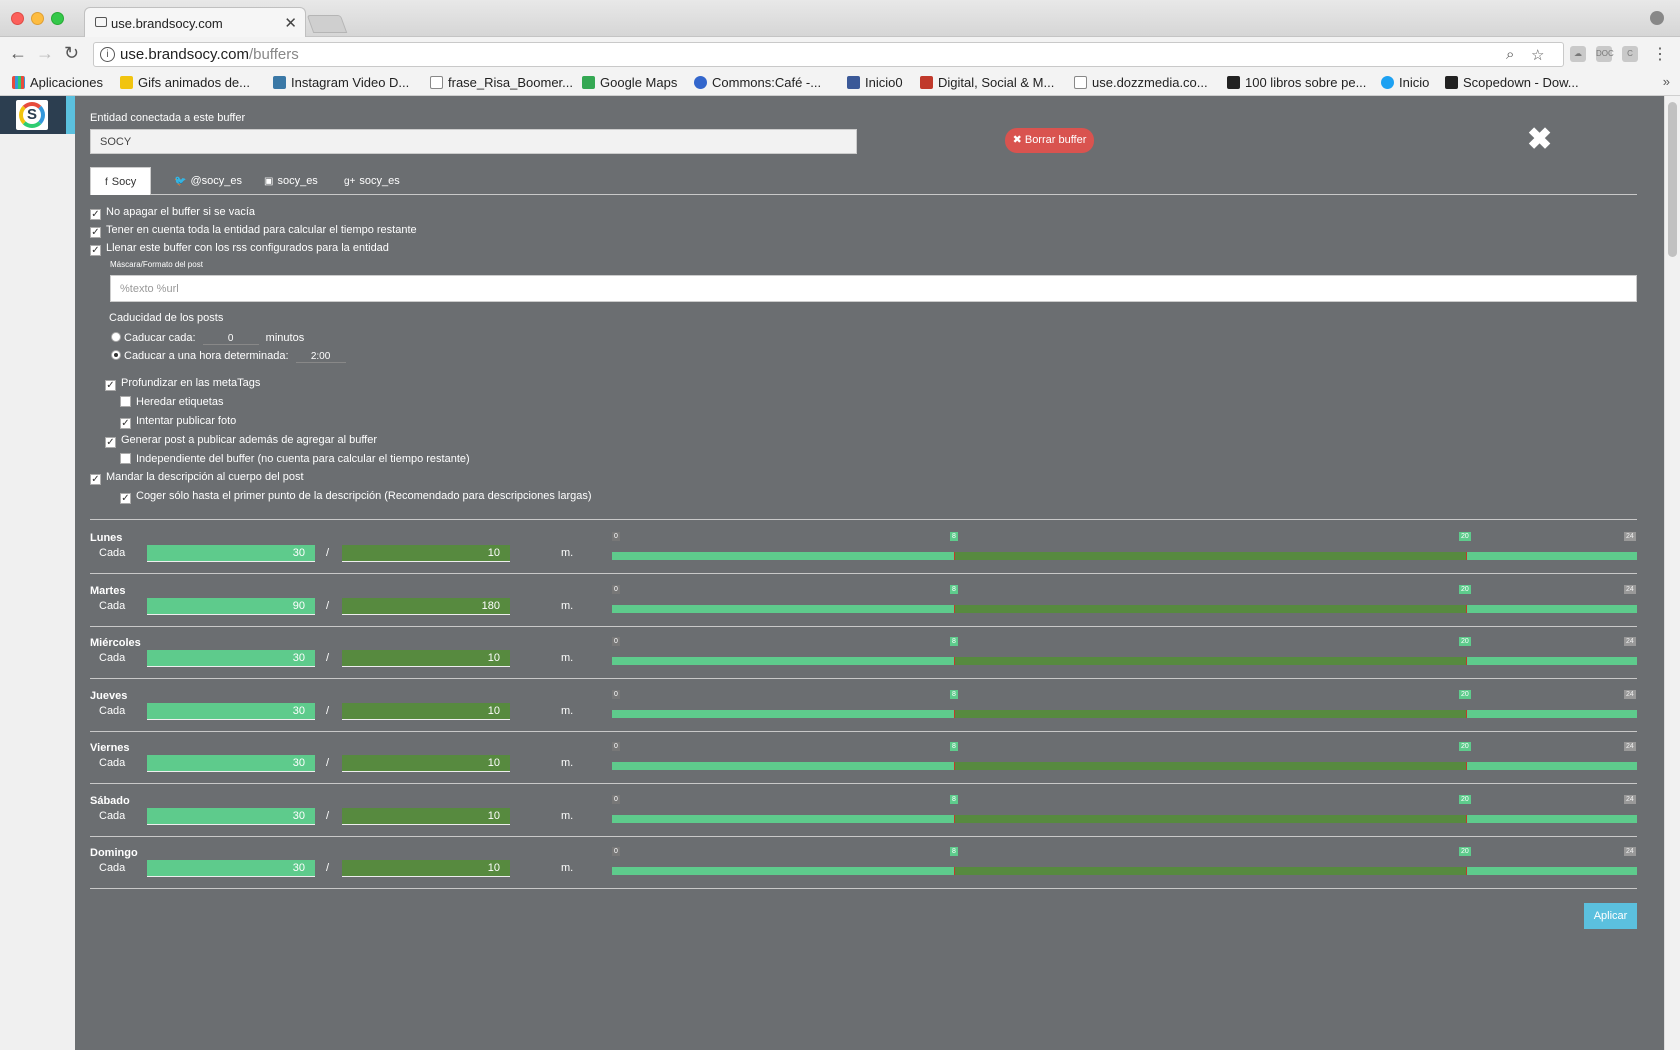 The width and height of the screenshot is (1680, 1050). What do you see at coordinates (1605, 54) in the screenshot?
I see `extension-doc-icon: DOC` at bounding box center [1605, 54].